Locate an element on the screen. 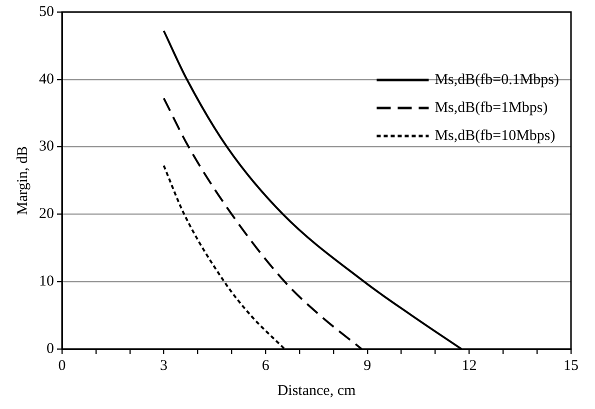 Image resolution: width=595 pixels, height=409 pixels. x-tick-label: 0 is located at coordinates (62, 366).